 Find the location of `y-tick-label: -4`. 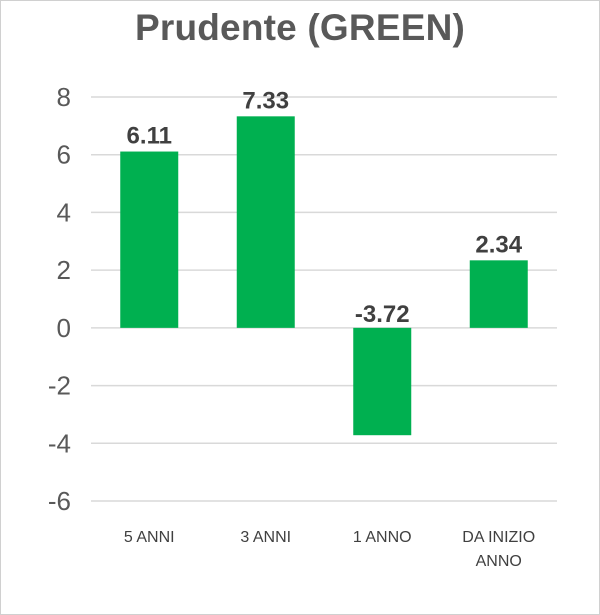

y-tick-label: -4 is located at coordinates (59, 443).